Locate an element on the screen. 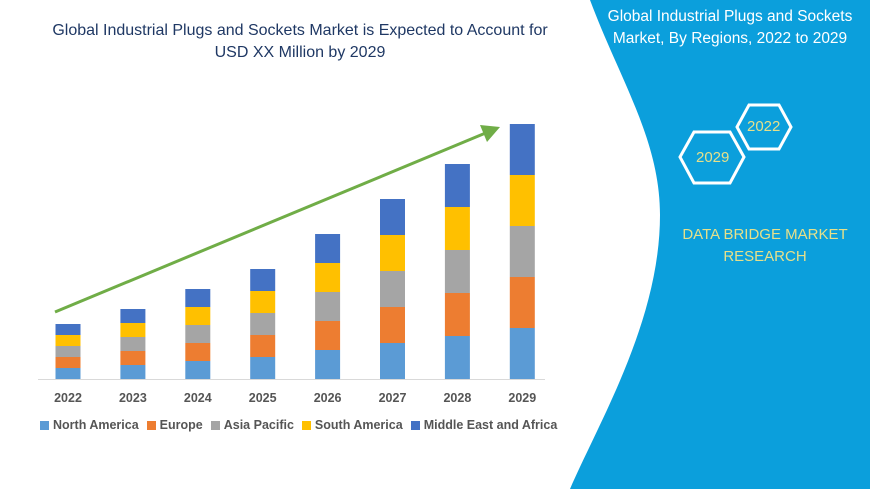 The image size is (870, 489). legend-item: North America is located at coordinates (89, 425).